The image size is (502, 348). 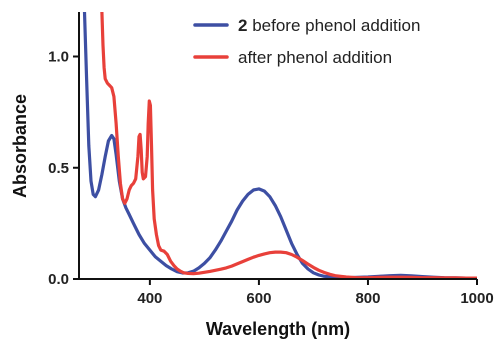 I want to click on y-tick-label: 1.0, so click(x=58, y=57).